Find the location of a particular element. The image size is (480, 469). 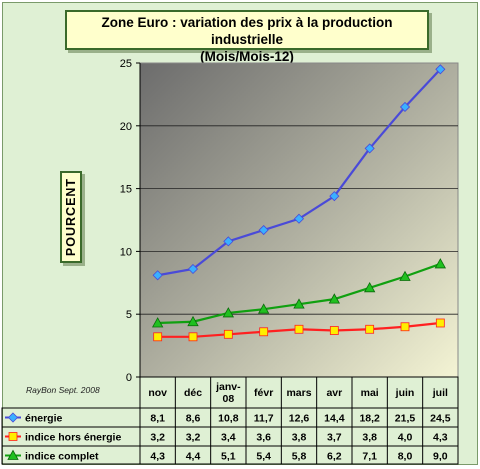

data-value-label: 12,6 is located at coordinates (299, 419).